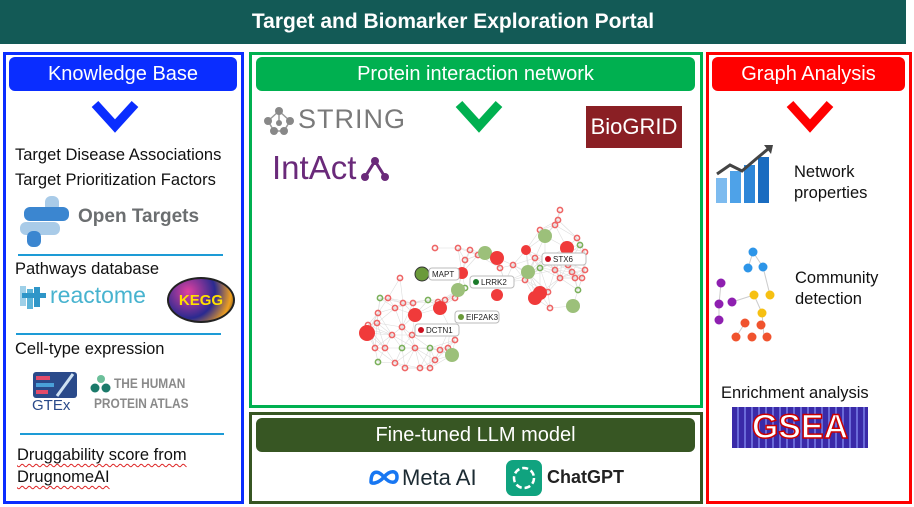  What do you see at coordinates (439, 477) in the screenshot?
I see `meta-ai-logo: Meta AI` at bounding box center [439, 477].